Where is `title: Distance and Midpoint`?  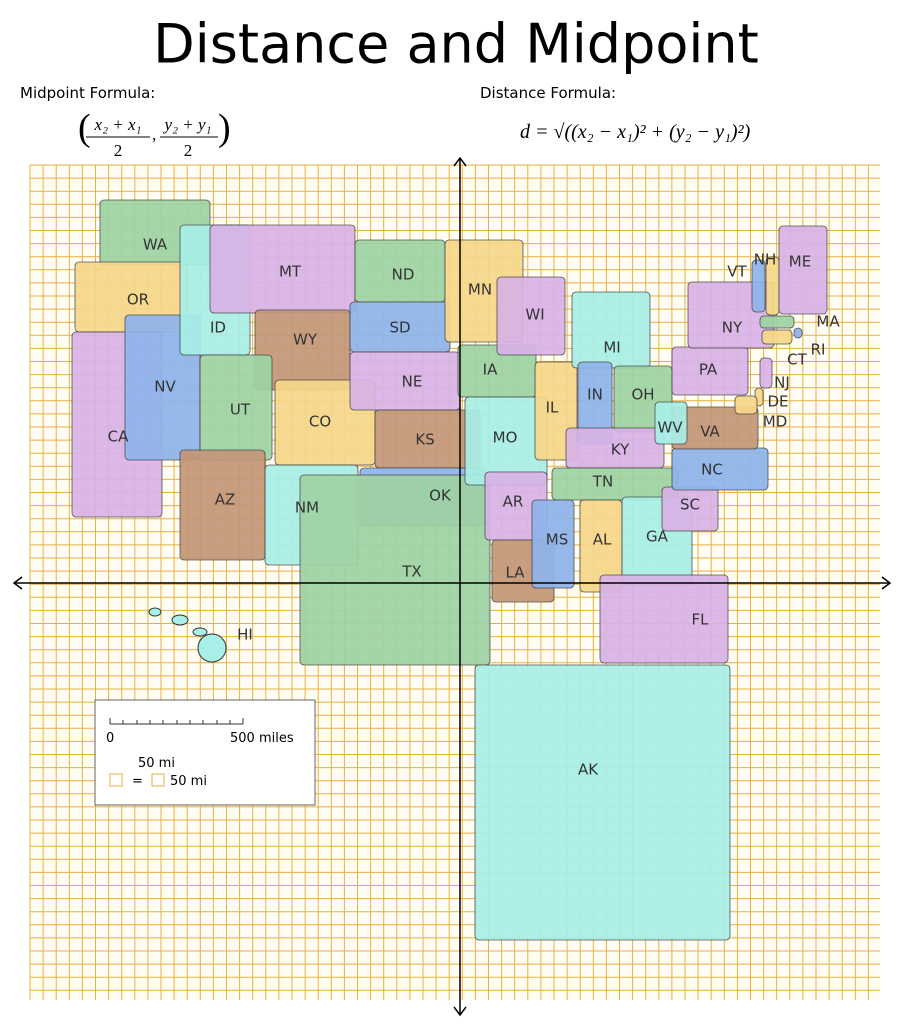
title: Distance and Midpoint is located at coordinates (456, 44).